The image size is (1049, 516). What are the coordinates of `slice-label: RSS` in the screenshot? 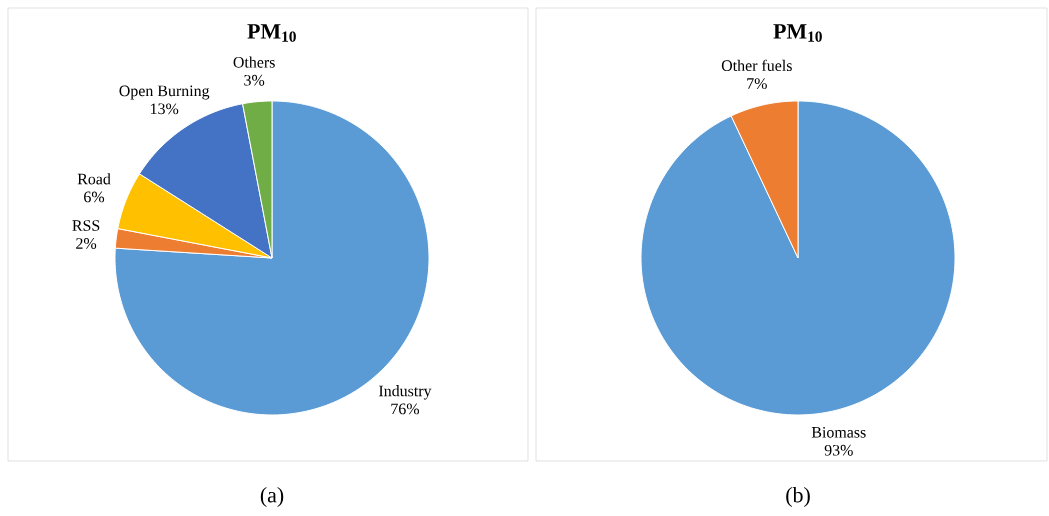 It's located at (86, 225).